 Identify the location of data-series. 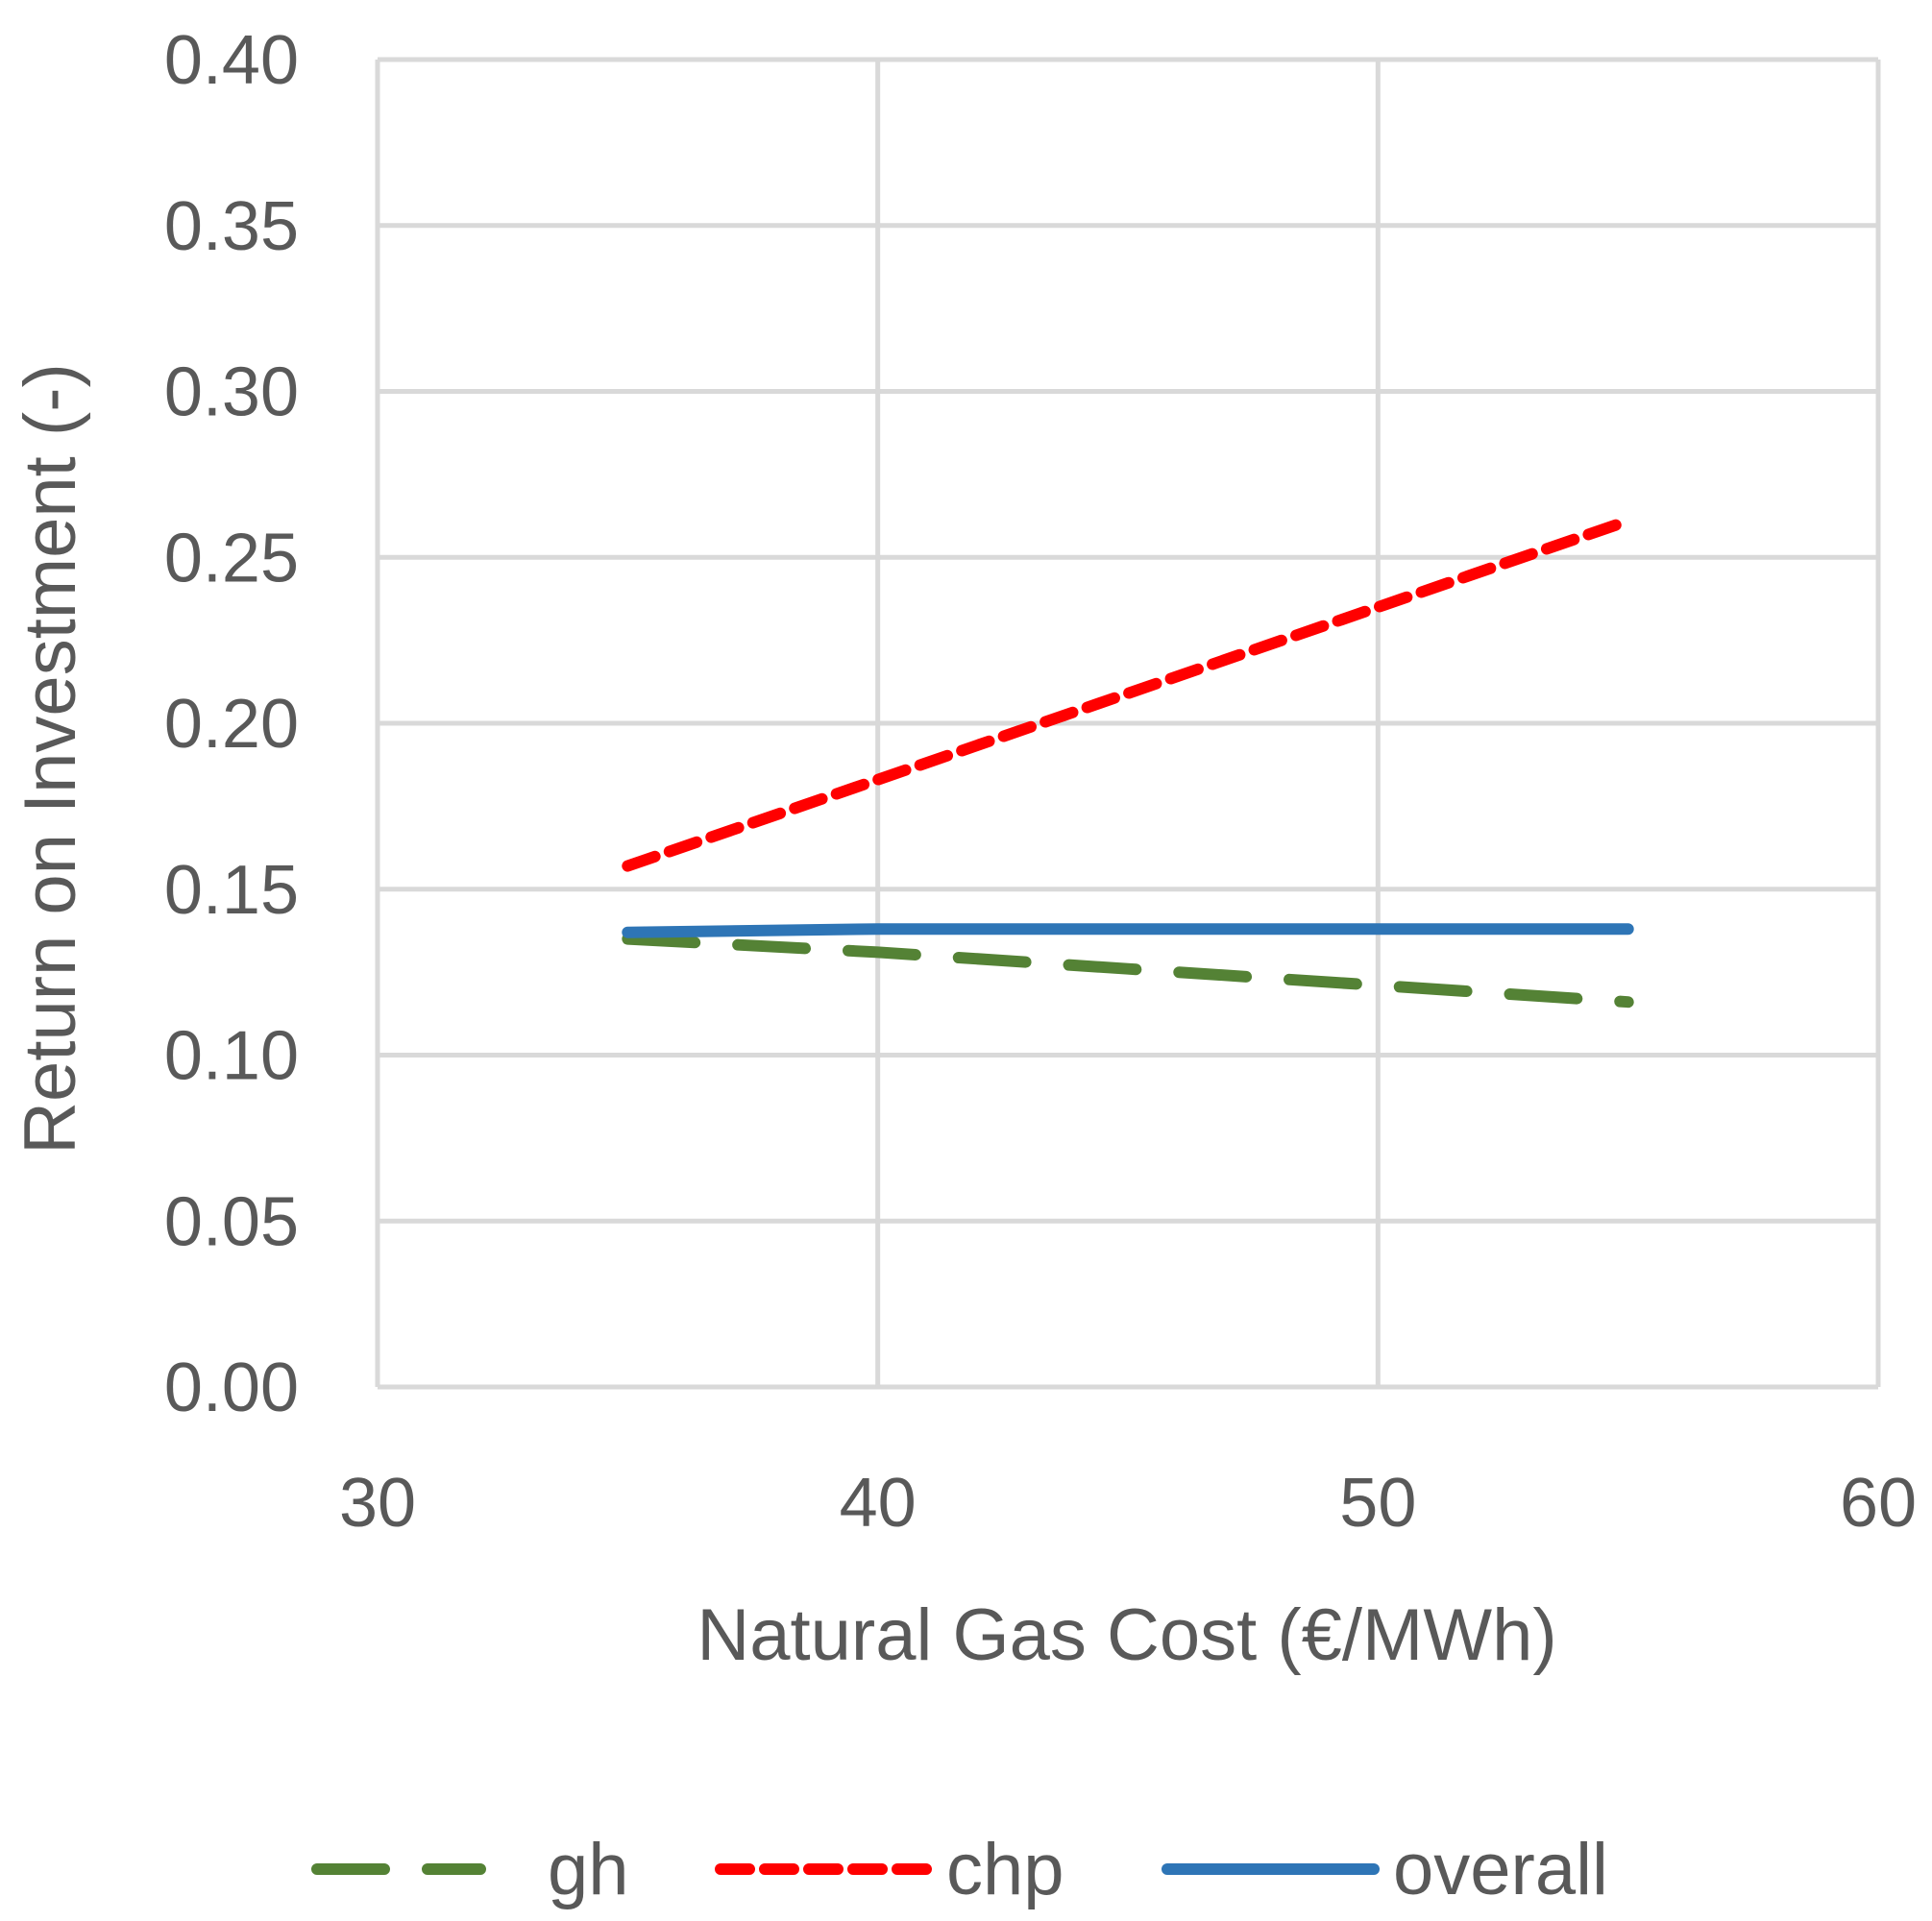
(1128, 762).